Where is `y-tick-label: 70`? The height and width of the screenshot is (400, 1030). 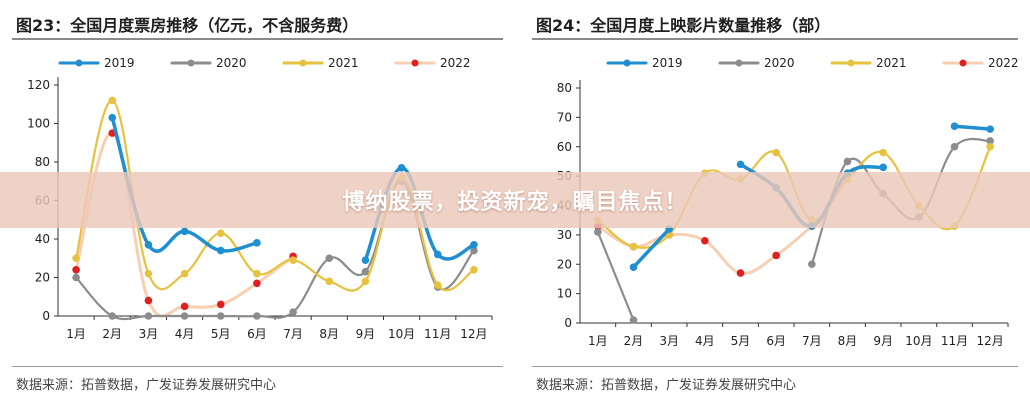
y-tick-label: 70 is located at coordinates (564, 117).